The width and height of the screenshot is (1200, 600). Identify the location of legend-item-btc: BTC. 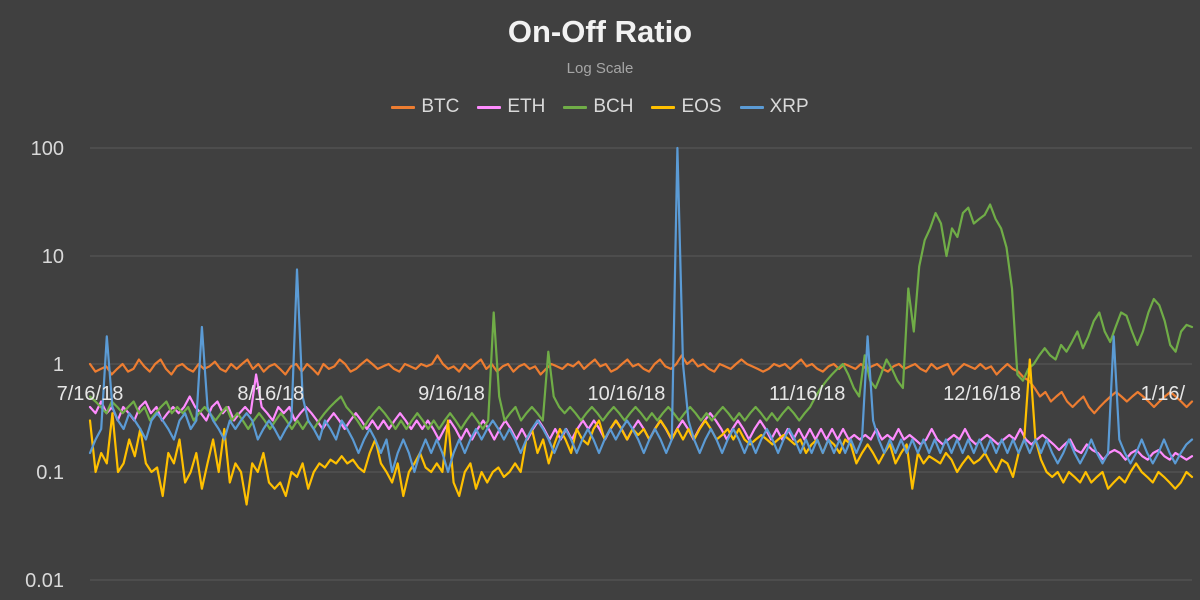
(425, 107).